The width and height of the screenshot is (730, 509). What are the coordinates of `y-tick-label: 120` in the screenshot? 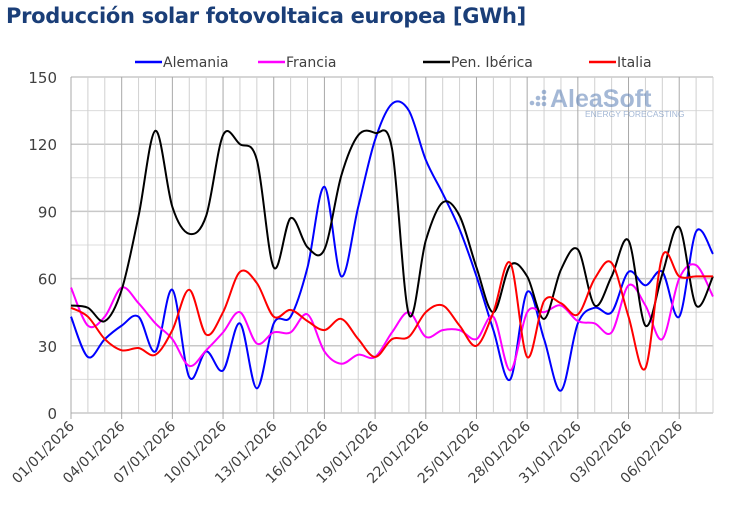 It's located at (42, 145).